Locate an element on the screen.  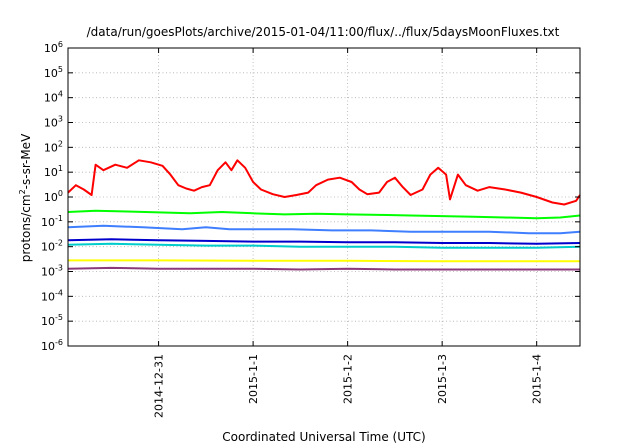
y-tick-label: 10⁻¹ is located at coordinates (52, 221).